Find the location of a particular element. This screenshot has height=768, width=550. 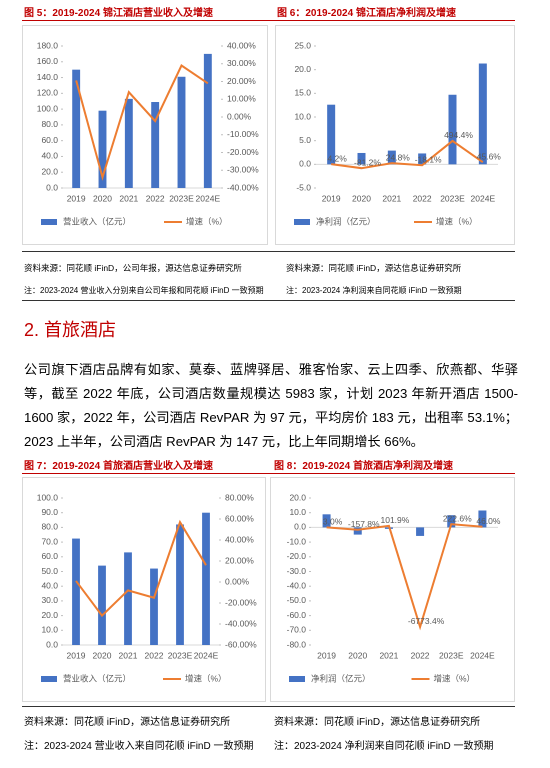

y2-tick-label: -60.00% is located at coordinates (241, 644).